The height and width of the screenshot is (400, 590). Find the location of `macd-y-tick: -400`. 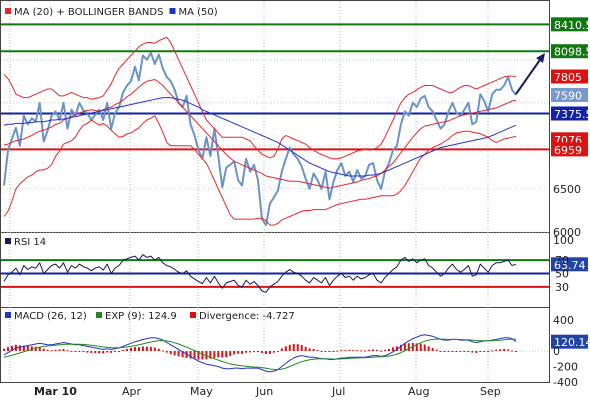

macd-y-tick: -400 is located at coordinates (565, 382).